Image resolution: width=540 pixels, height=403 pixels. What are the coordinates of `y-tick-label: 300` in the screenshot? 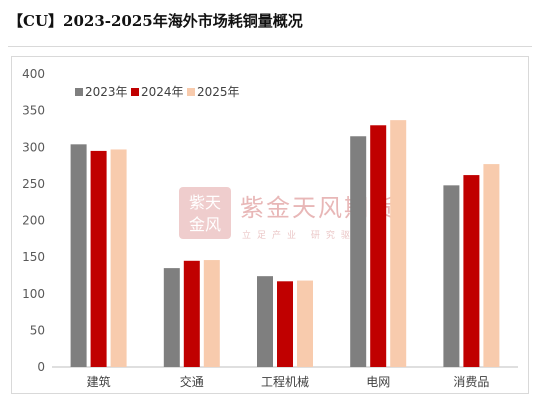 It's located at (33, 147).